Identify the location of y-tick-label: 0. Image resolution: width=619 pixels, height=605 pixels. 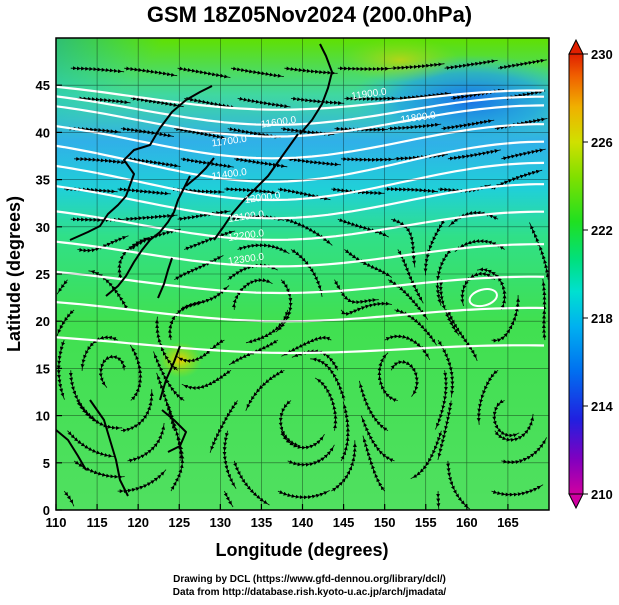
(46, 510).